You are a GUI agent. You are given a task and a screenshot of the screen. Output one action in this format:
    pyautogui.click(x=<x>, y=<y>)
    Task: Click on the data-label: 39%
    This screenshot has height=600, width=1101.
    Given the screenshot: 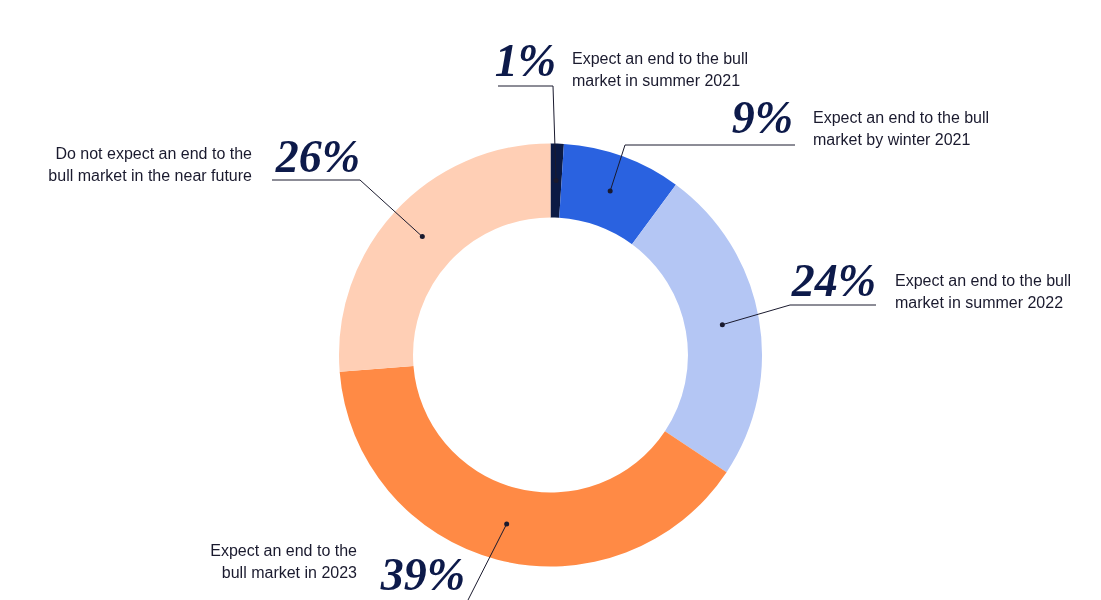 What is the action you would take?
    pyautogui.click(x=422, y=574)
    